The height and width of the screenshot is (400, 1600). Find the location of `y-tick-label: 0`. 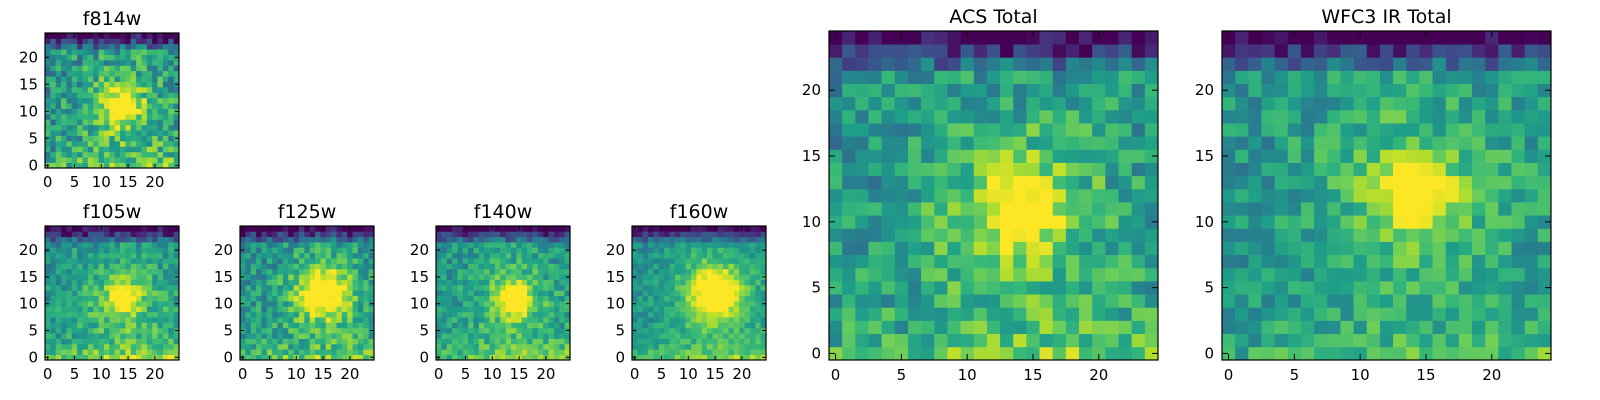

y-tick-label: 0 is located at coordinates (424, 357).